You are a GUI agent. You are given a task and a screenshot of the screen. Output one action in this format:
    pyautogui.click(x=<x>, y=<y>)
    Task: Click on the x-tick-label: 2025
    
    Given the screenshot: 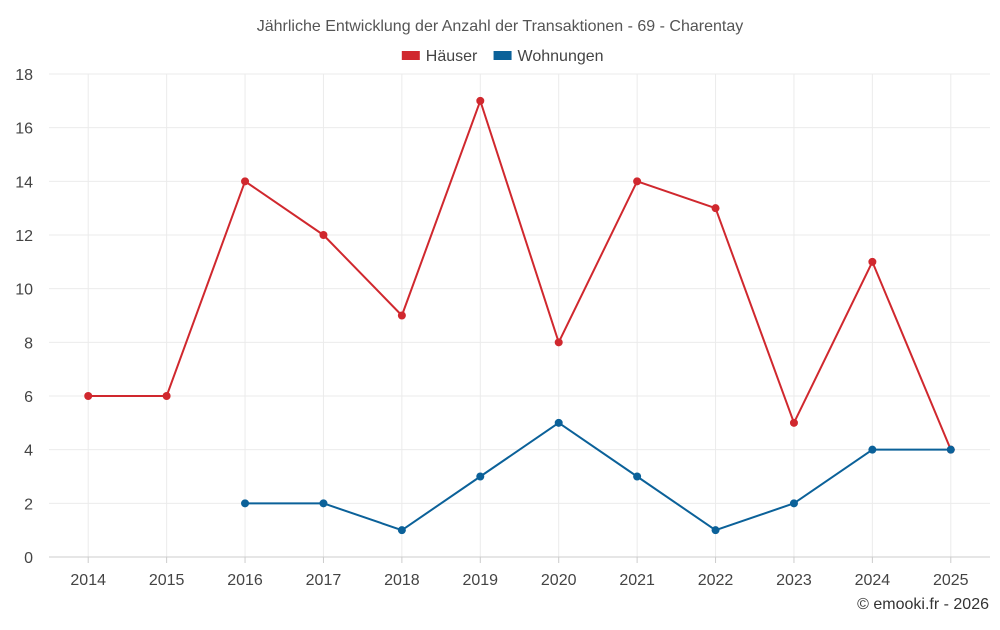 What is the action you would take?
    pyautogui.click(x=951, y=580)
    